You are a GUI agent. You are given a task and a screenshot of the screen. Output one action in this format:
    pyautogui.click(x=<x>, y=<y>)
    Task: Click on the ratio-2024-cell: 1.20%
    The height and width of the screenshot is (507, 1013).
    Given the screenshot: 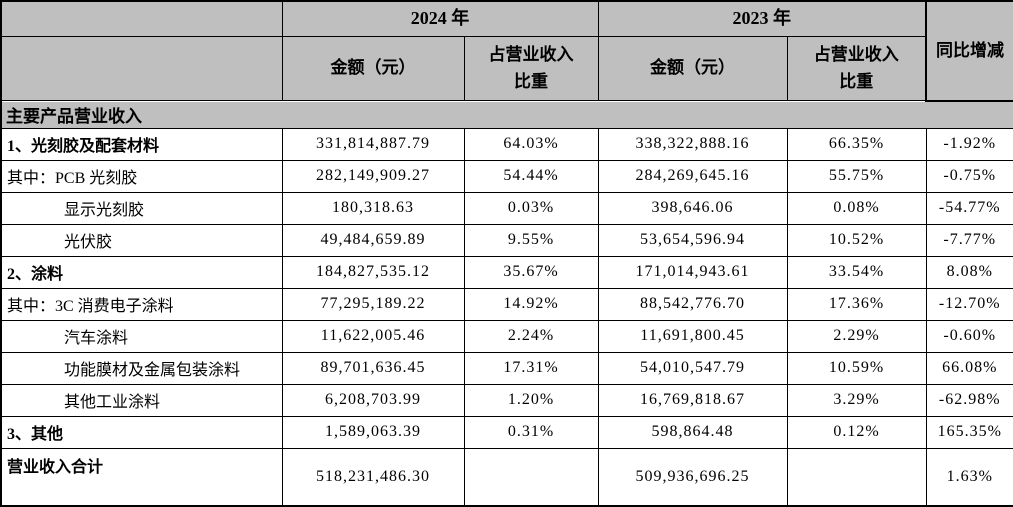 What is the action you would take?
    pyautogui.click(x=531, y=400)
    